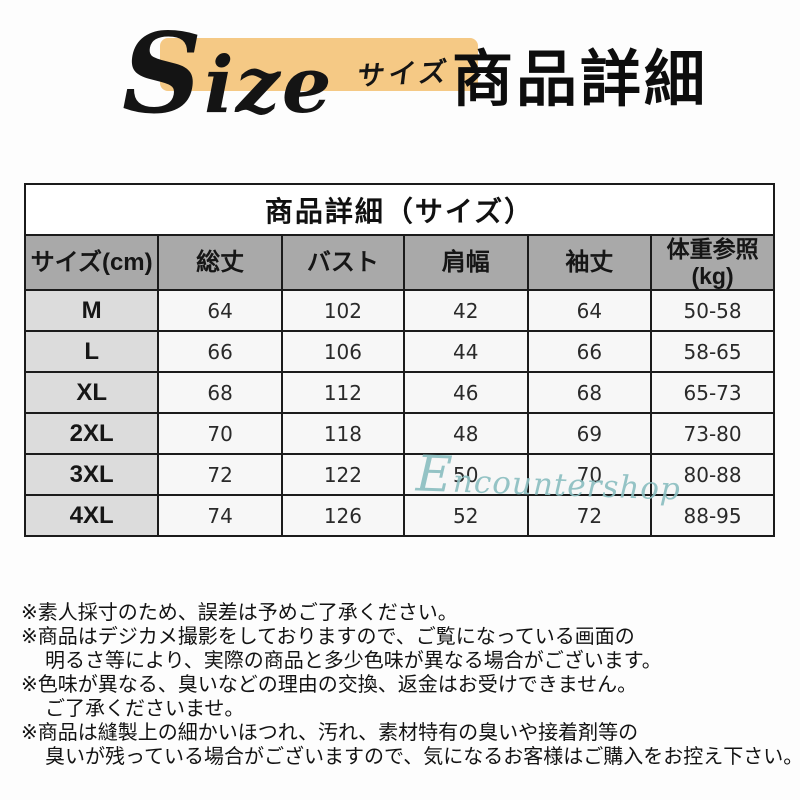 The width and height of the screenshot is (800, 800). What do you see at coordinates (91, 351) in the screenshot?
I see `row-label: L` at bounding box center [91, 351].